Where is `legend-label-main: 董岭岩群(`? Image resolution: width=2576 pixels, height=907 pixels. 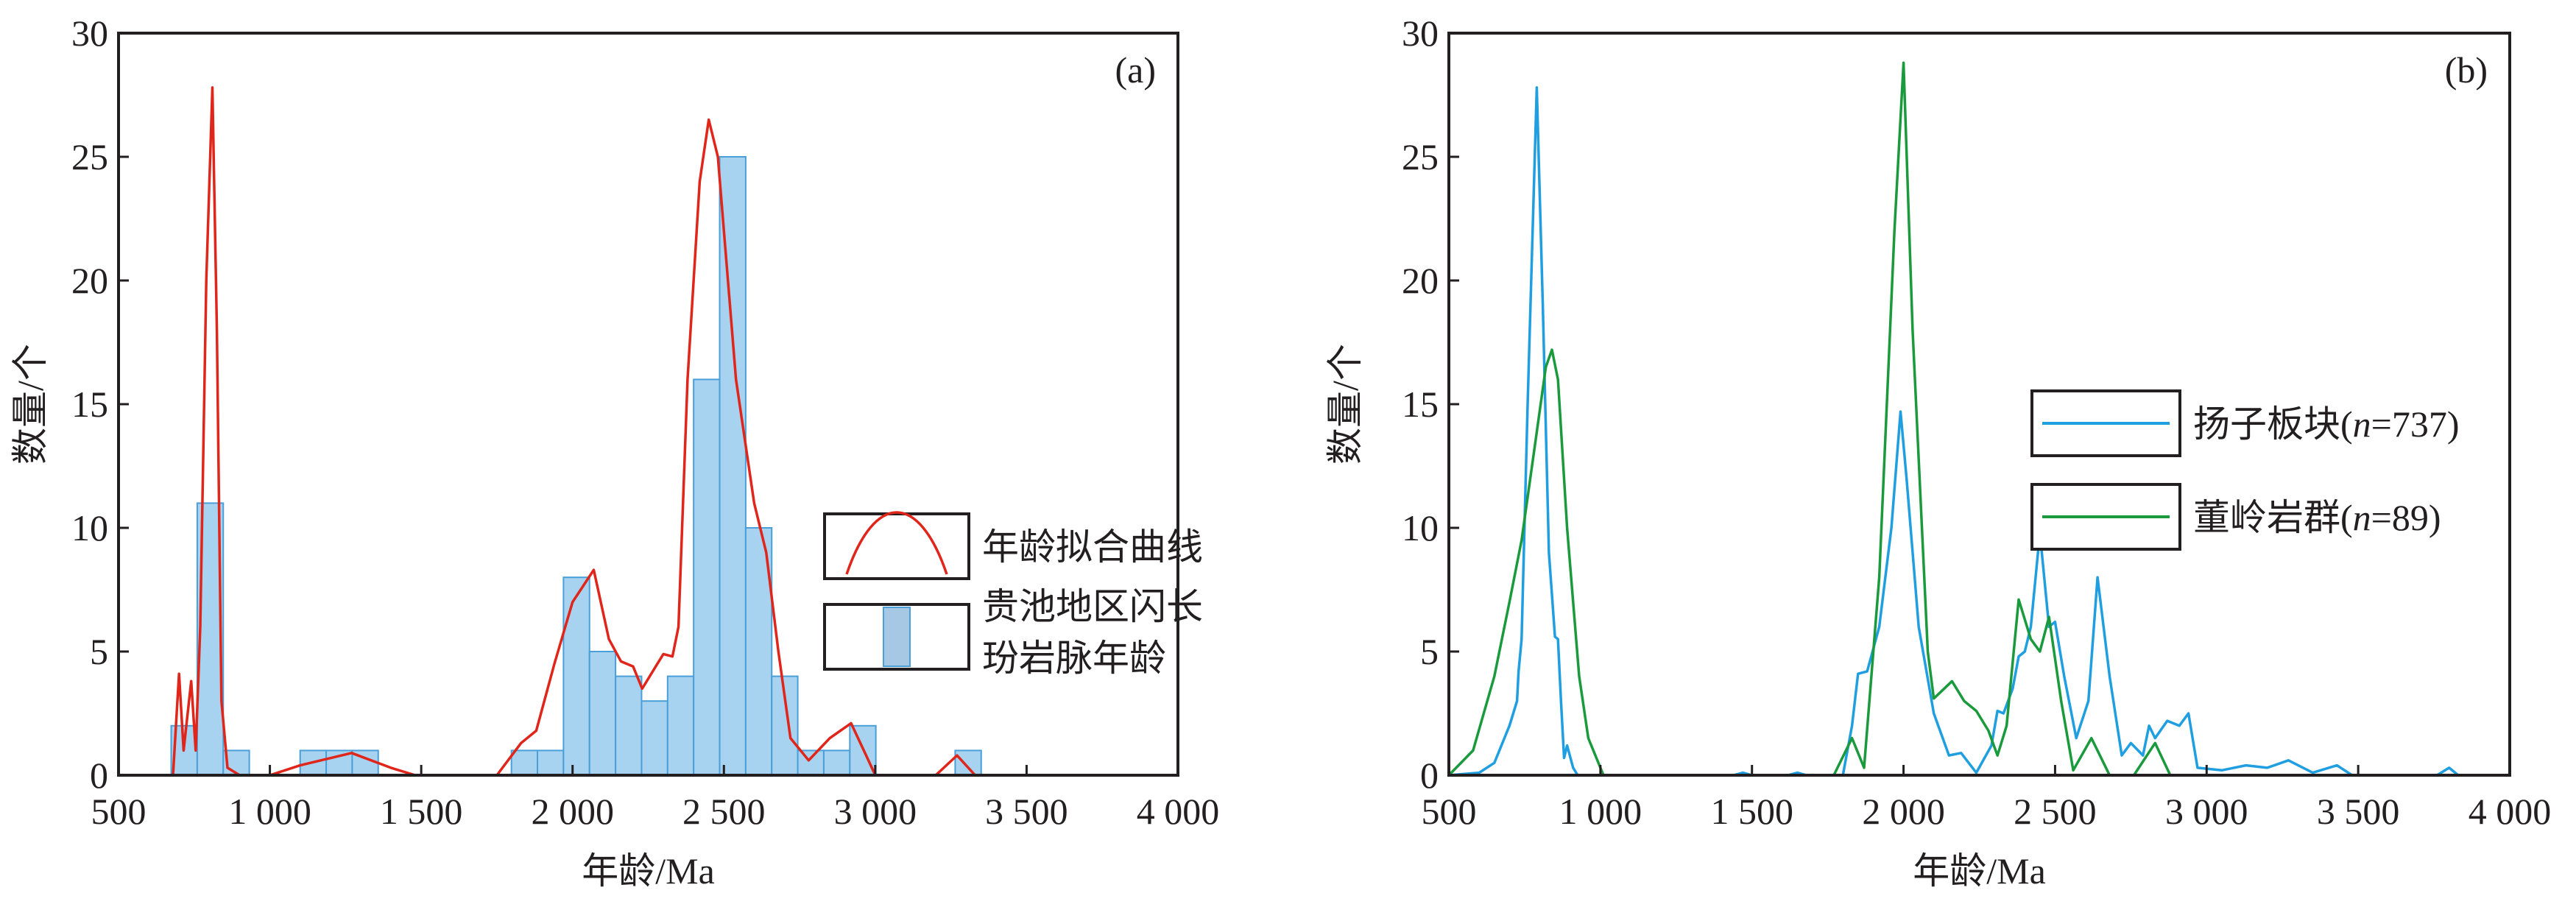 legend-label-main: 董岭岩群( is located at coordinates (2273, 517).